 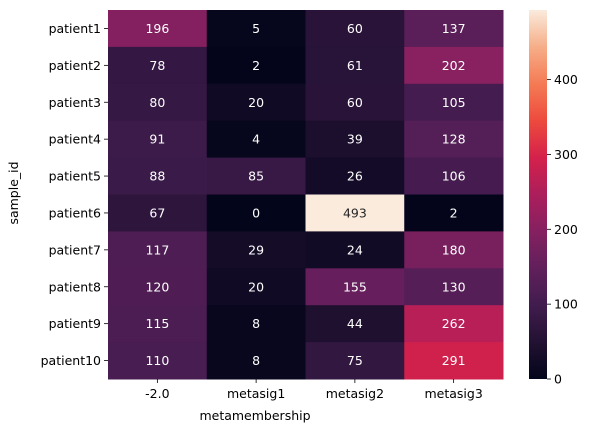 I want to click on cell-value-label: 44, so click(x=355, y=323).